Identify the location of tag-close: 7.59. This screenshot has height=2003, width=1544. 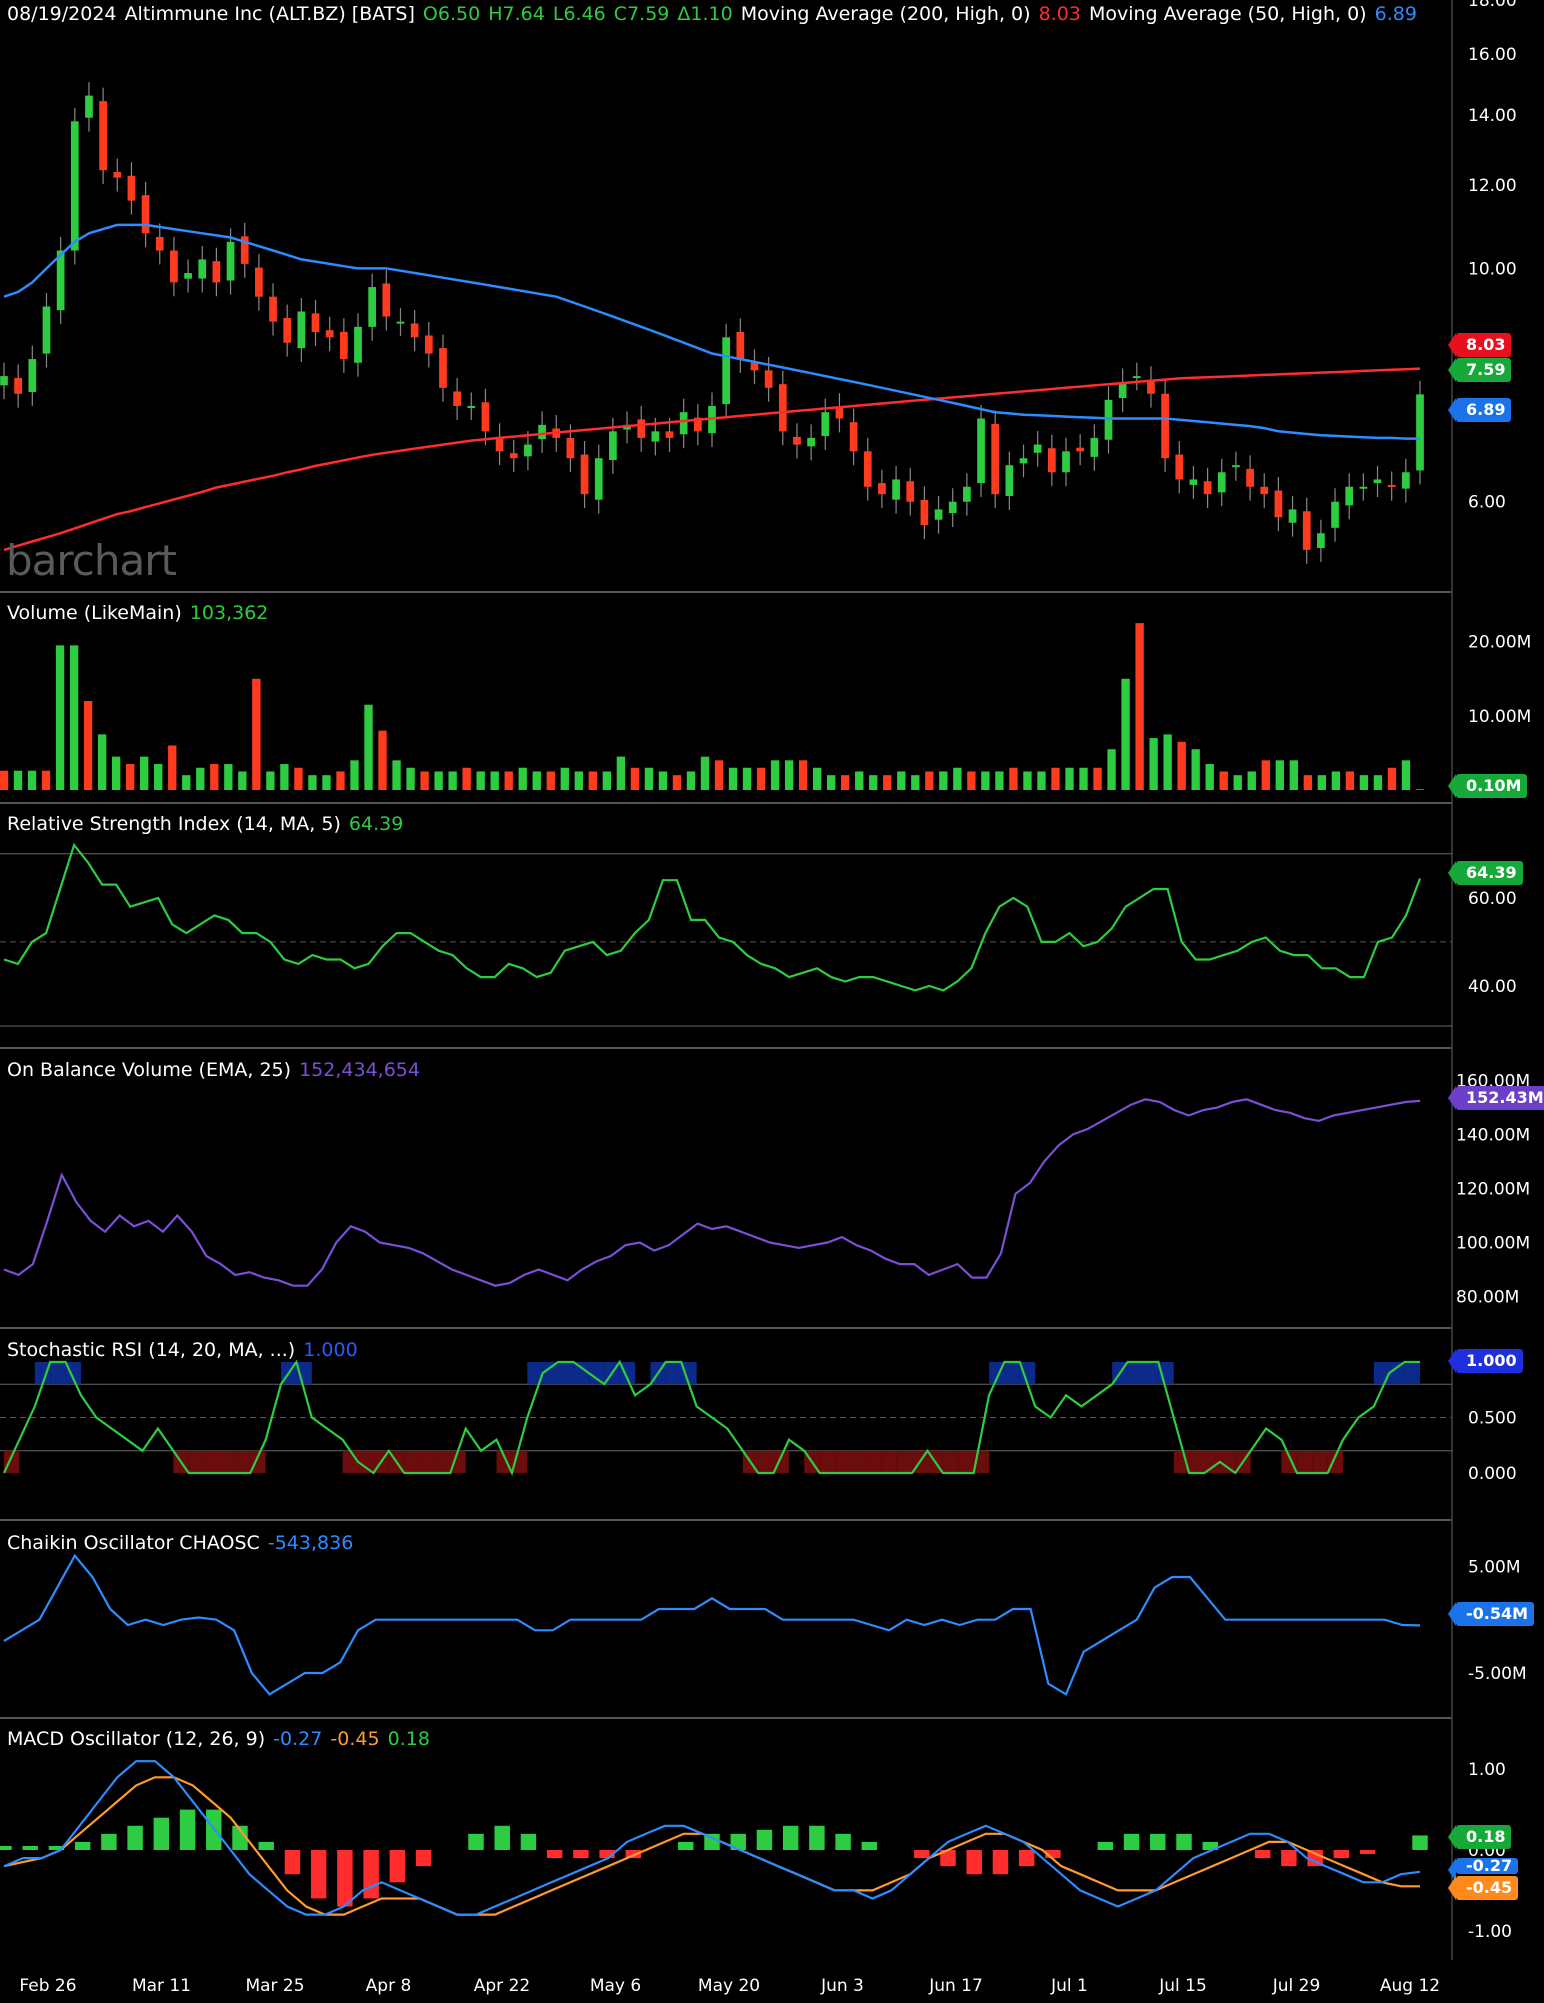
(1479, 370).